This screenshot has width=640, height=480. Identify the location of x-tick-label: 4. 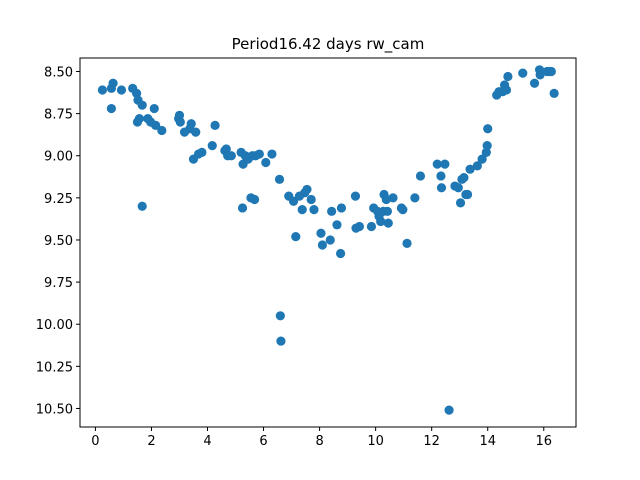
(207, 441).